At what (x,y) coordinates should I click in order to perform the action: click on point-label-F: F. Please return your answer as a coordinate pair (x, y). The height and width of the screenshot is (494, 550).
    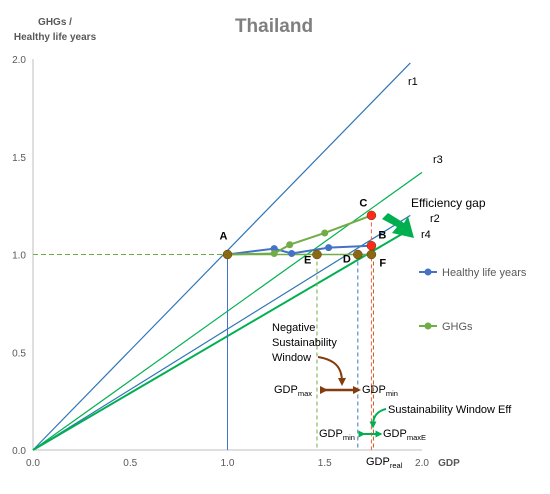
    Looking at the image, I should click on (382, 264).